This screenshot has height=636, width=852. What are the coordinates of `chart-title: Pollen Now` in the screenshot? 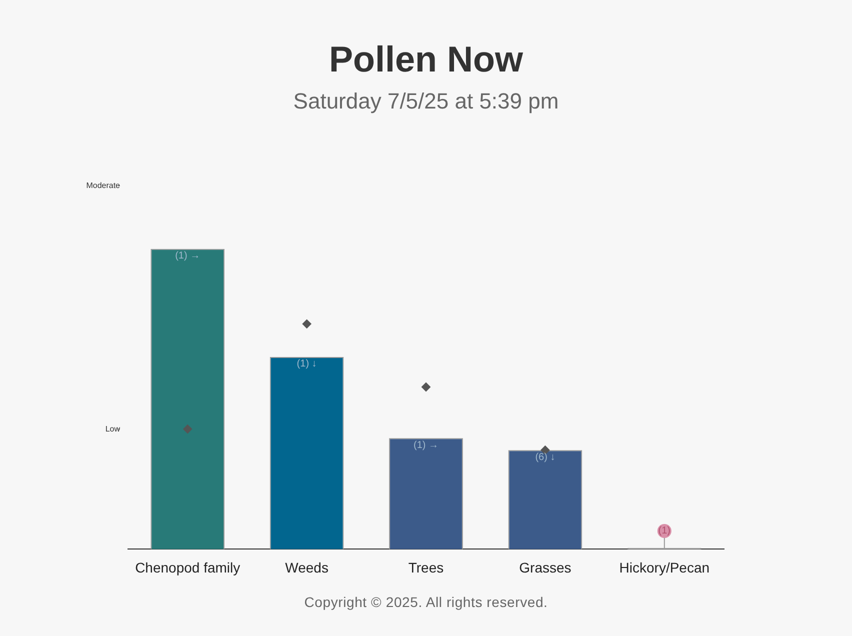 It's located at (426, 59).